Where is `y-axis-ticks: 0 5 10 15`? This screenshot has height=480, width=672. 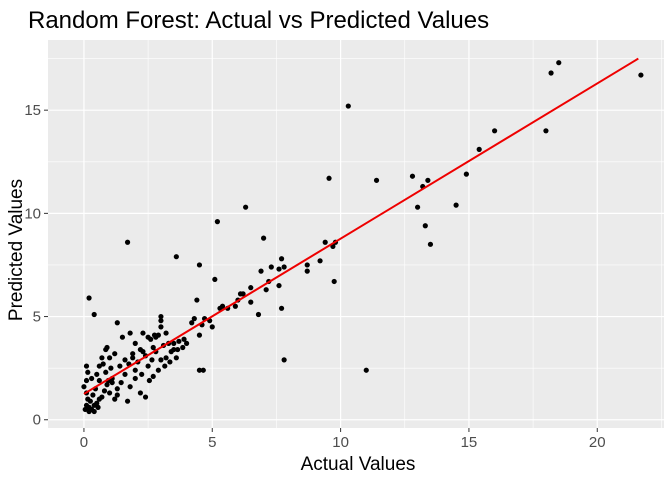 y-axis-ticks: 0 5 10 15 is located at coordinates (36, 265).